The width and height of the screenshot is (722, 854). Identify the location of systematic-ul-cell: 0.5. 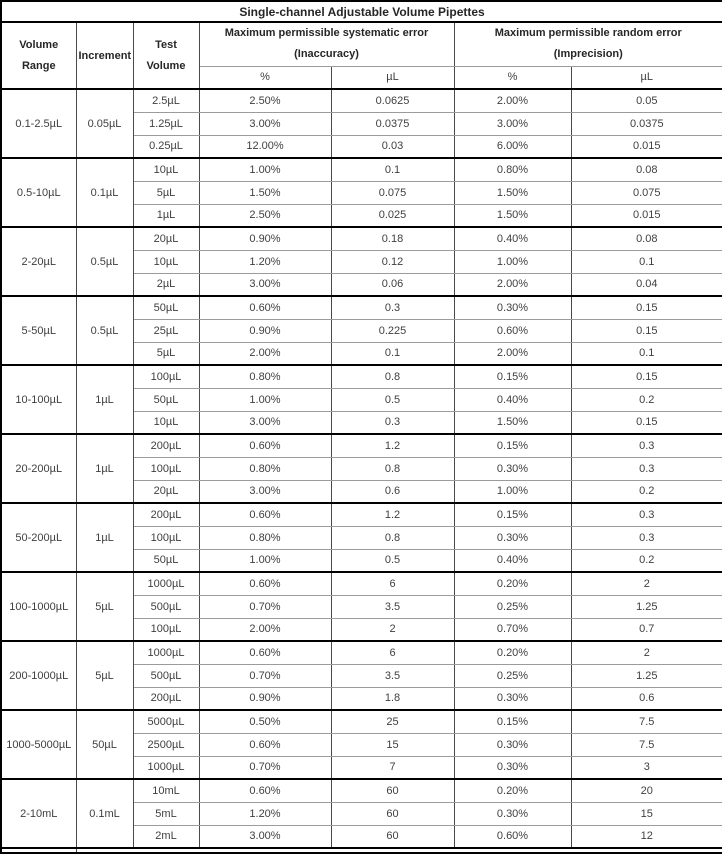
(392, 560).